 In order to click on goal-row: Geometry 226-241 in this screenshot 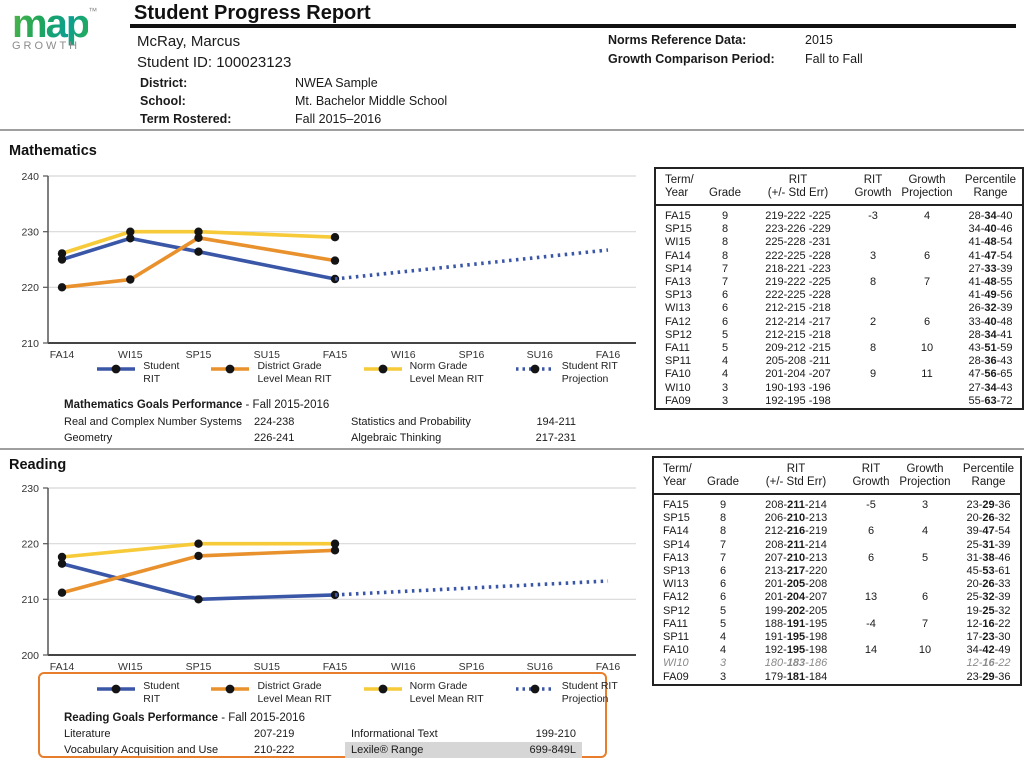, I will do `click(179, 437)`.